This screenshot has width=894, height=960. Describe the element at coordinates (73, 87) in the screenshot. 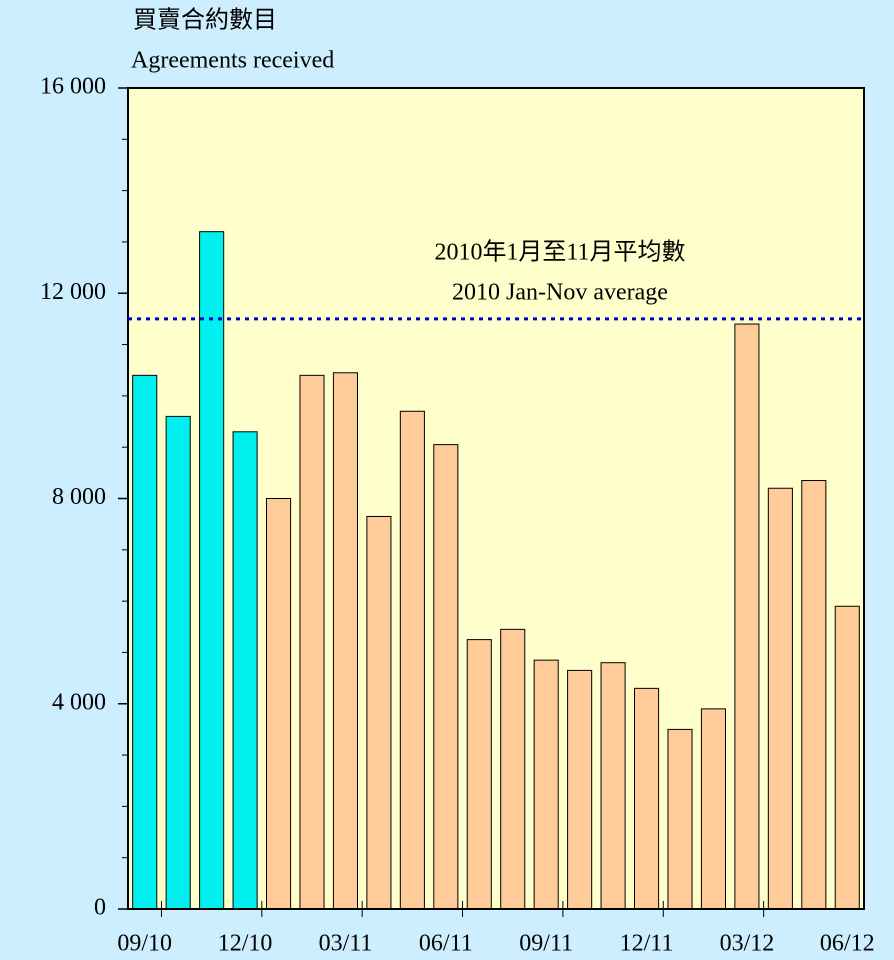

I see `y-tick-label: 16 000` at that location.